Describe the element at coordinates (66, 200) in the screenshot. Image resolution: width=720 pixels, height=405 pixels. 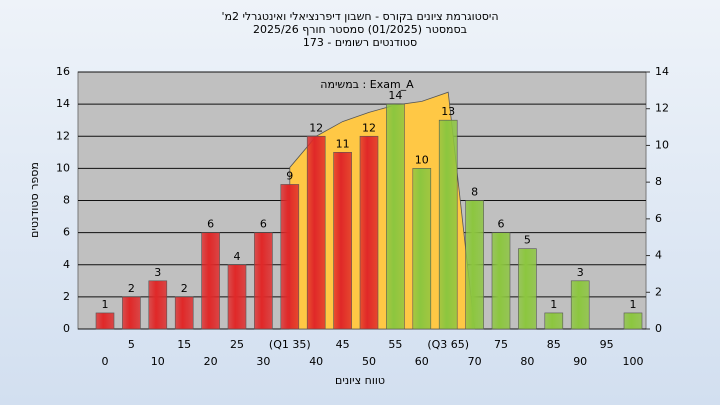
I see `y-tick-label: 8` at that location.